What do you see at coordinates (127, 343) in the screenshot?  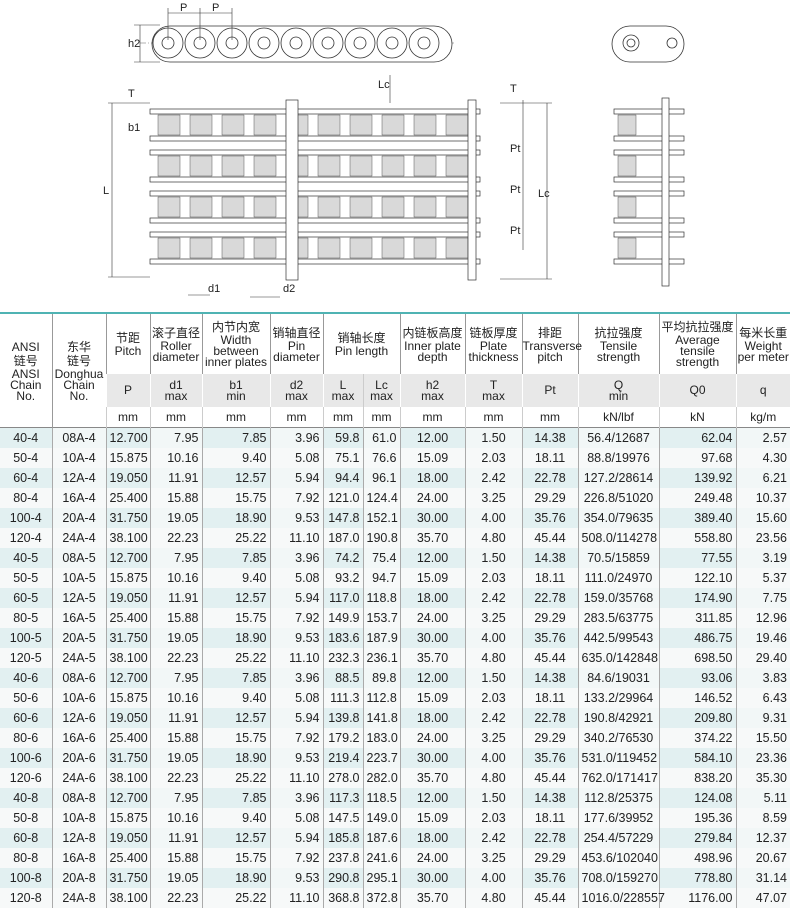 I see `header-2: 节距 Pitch` at bounding box center [127, 343].